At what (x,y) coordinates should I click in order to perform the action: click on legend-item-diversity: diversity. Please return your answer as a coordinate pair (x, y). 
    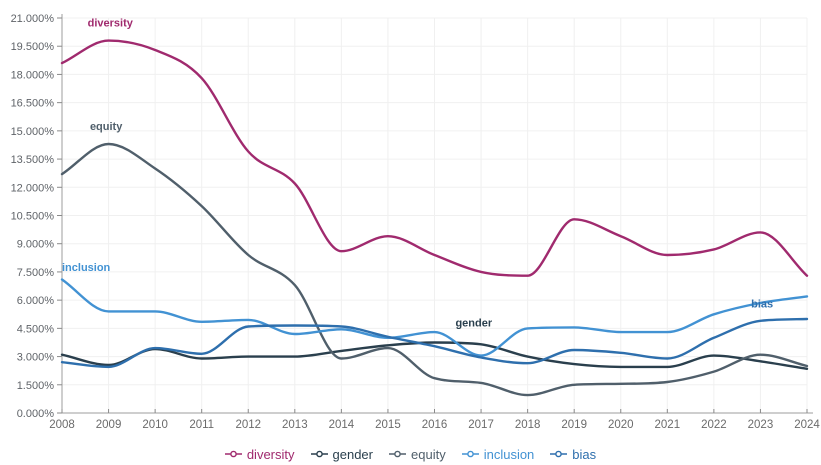
    Looking at the image, I should click on (259, 454).